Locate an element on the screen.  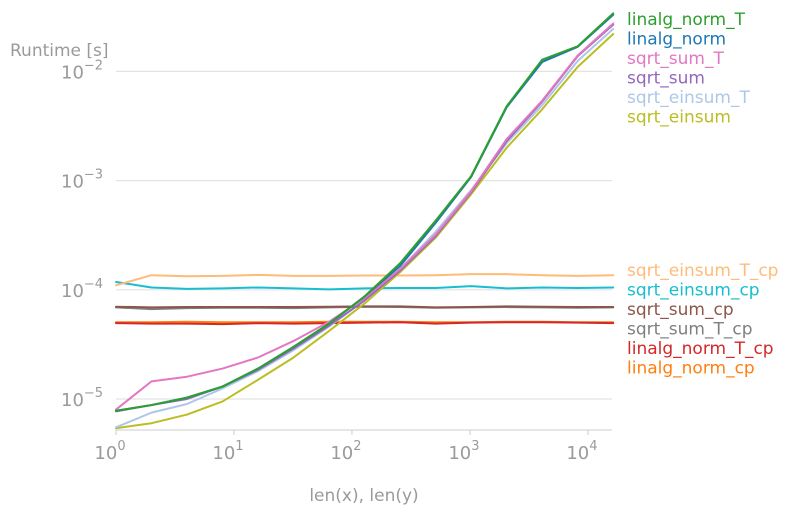
legend-entry-sqrt-einsum-T-cp: sqrt_einsum_T_cp is located at coordinates (702, 271).